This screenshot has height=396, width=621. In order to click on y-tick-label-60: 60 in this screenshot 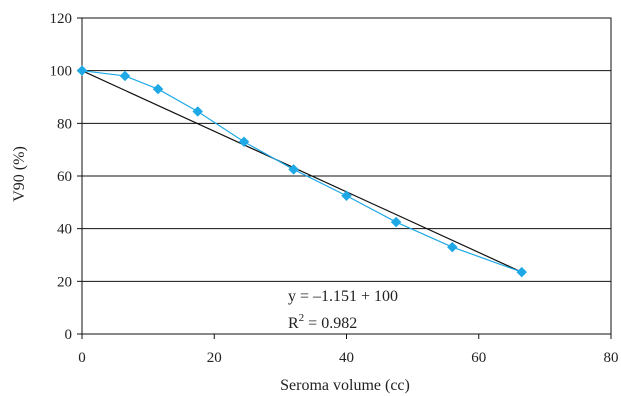, I will do `click(64, 177)`.